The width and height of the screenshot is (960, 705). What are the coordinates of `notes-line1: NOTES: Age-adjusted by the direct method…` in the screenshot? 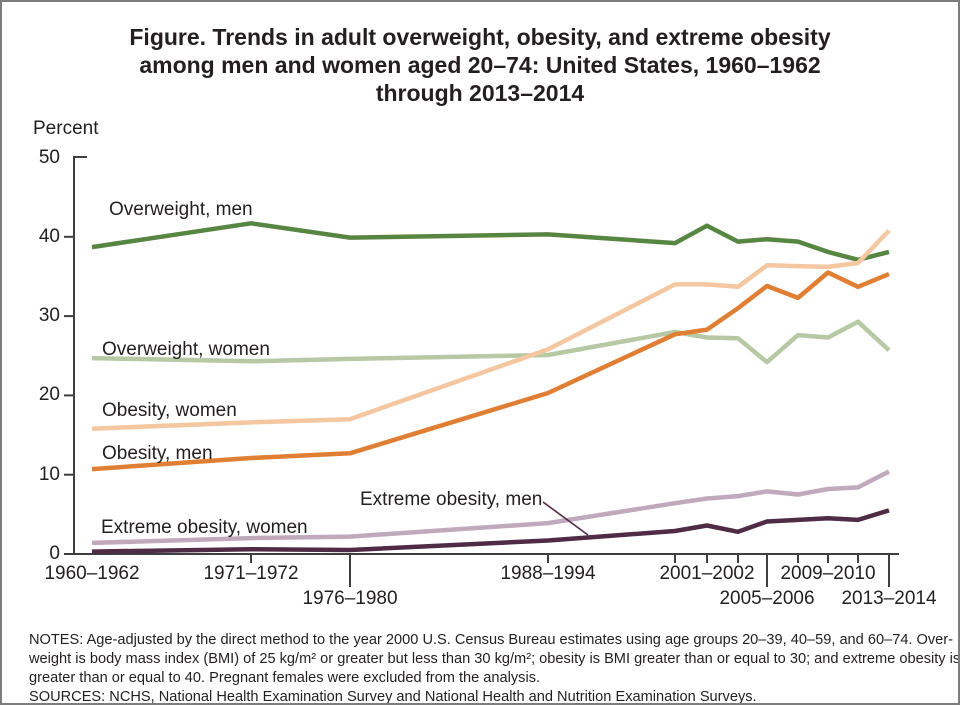 It's located at (491, 640).